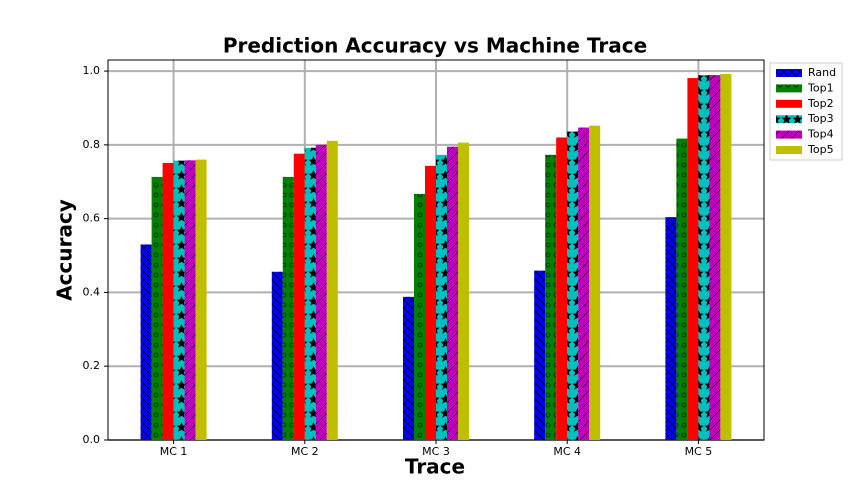 The image size is (850, 496). I want to click on legend-label: Top1, so click(820, 87).